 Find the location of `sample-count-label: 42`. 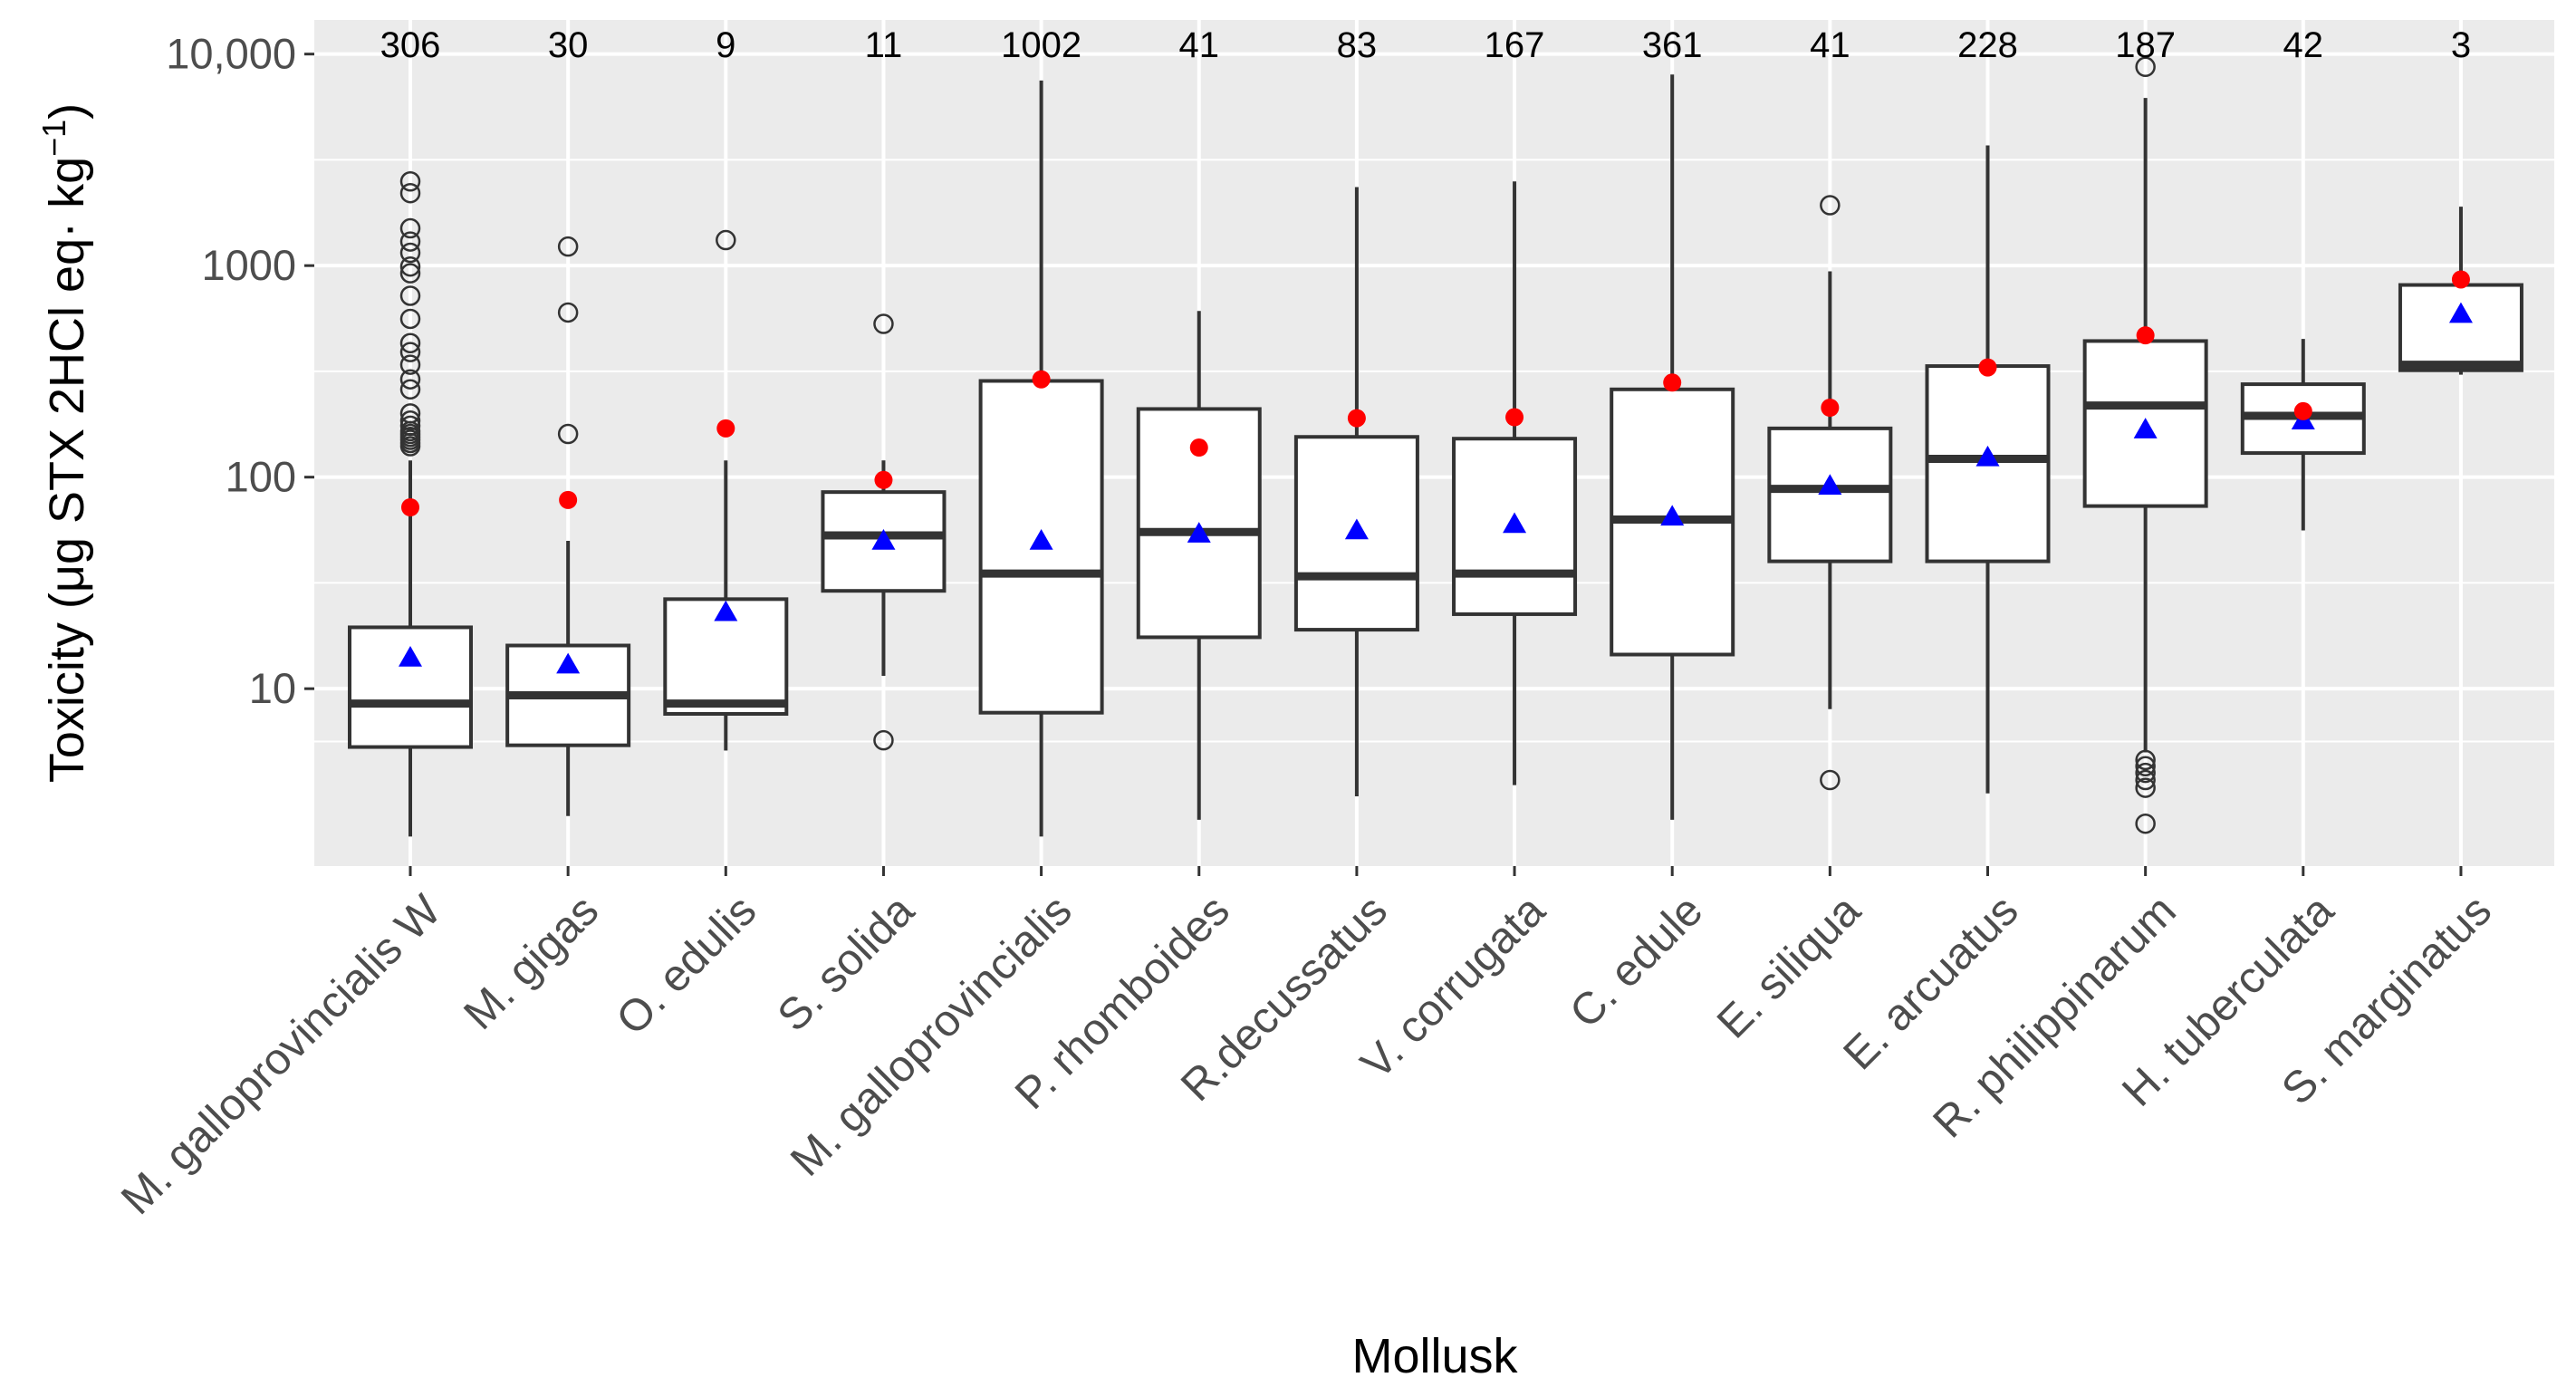

sample-count-label: 42 is located at coordinates (2303, 45).